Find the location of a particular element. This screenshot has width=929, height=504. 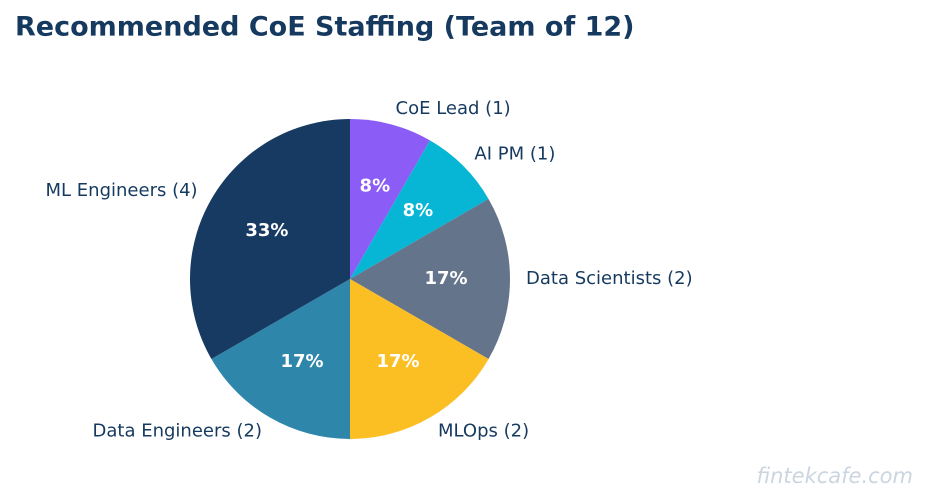

category-label: Data Engineers (2) is located at coordinates (177, 430).